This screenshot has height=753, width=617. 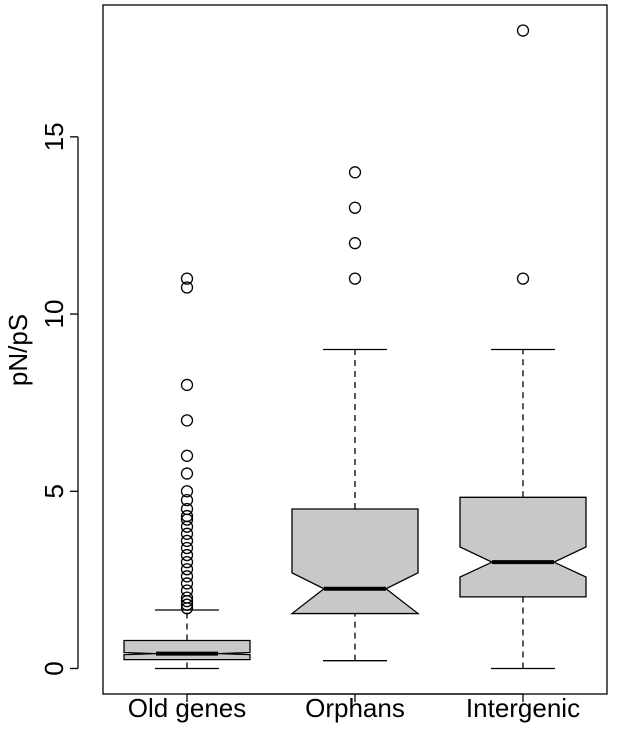 What do you see at coordinates (54, 136) in the screenshot?
I see `y-tick-label: 15` at bounding box center [54, 136].